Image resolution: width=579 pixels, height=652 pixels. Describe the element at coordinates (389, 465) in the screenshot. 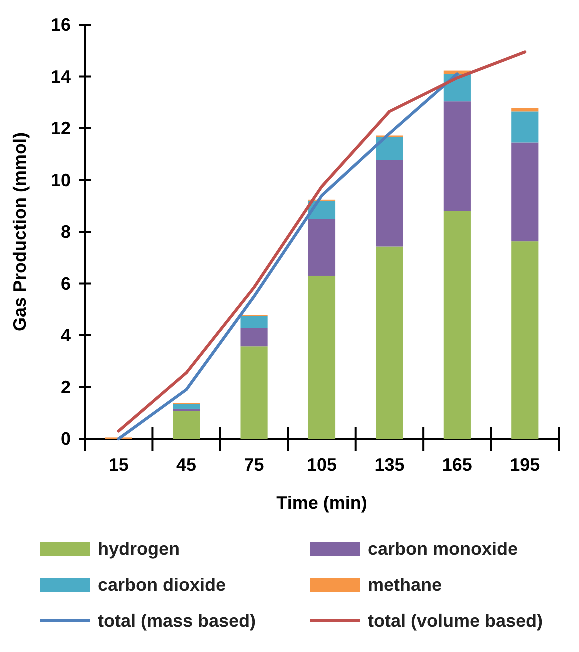

I see `x-tick-label: 135` at that location.